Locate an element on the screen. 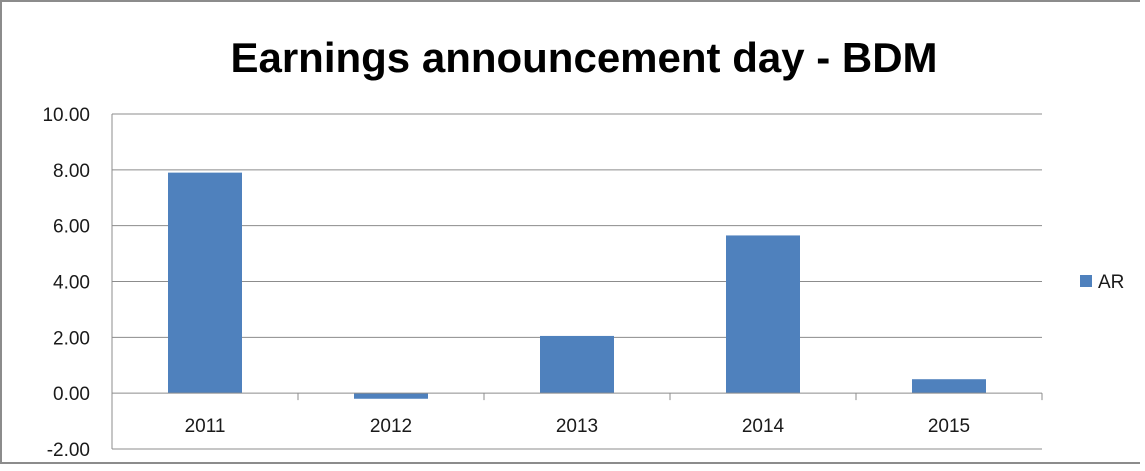  y-tick-label: 6.00 is located at coordinates (71, 227).